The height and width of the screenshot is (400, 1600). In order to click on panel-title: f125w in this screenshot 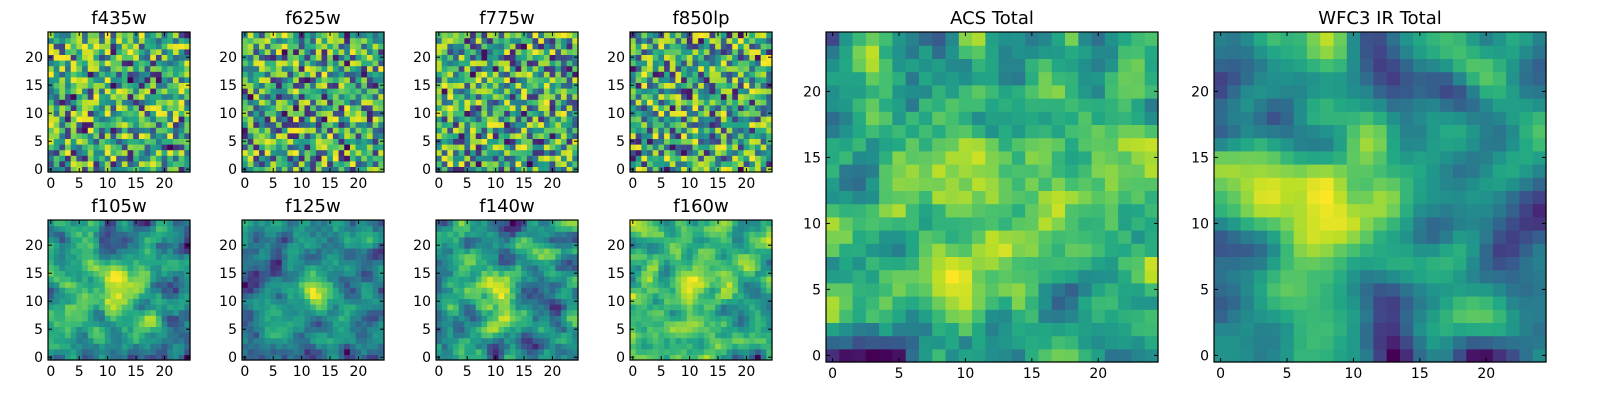, I will do `click(312, 206)`.